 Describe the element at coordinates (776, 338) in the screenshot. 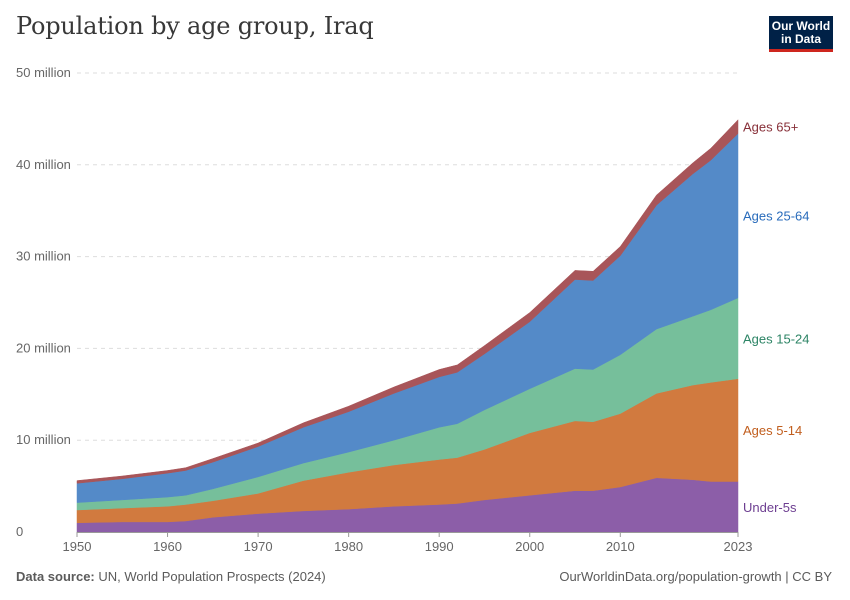

I see `series-label-ages-15-24: Ages 15-24` at that location.